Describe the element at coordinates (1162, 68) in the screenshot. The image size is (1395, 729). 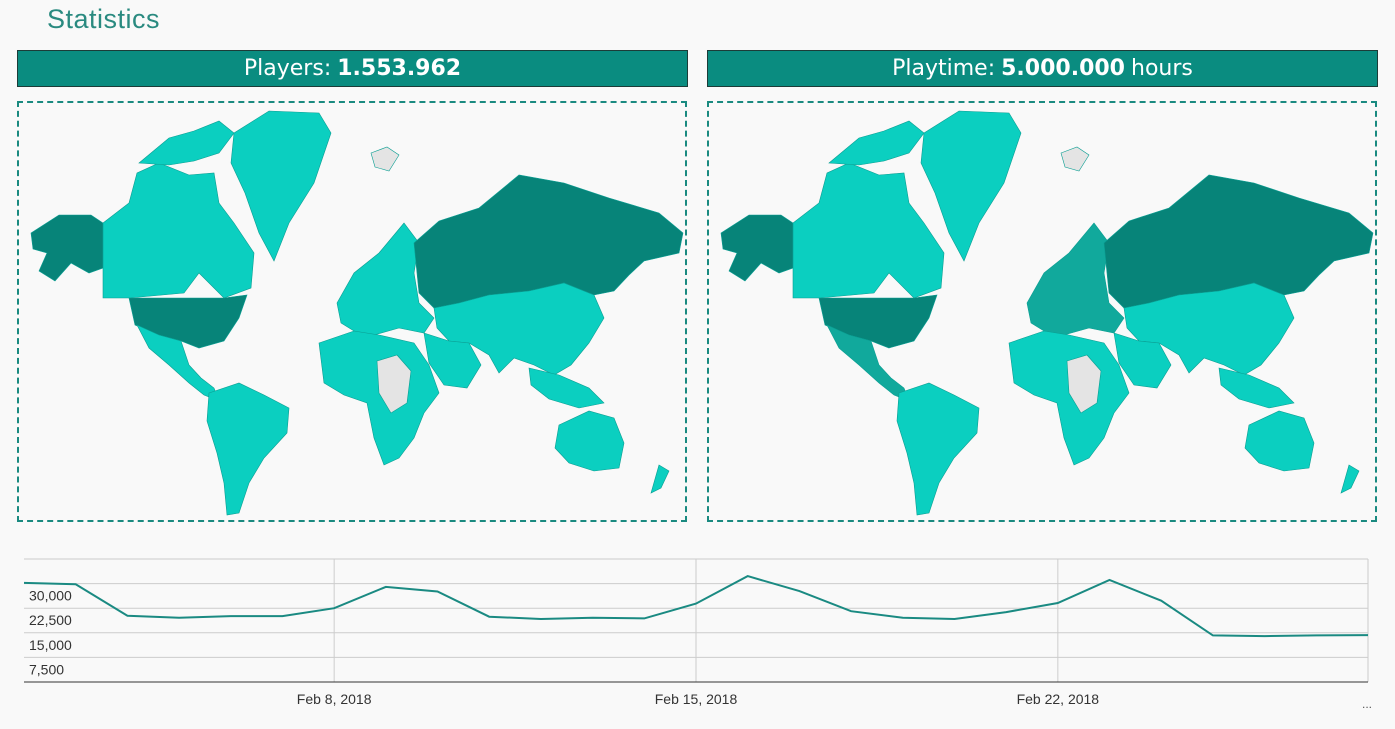
I see `playtime-unit: hours` at that location.